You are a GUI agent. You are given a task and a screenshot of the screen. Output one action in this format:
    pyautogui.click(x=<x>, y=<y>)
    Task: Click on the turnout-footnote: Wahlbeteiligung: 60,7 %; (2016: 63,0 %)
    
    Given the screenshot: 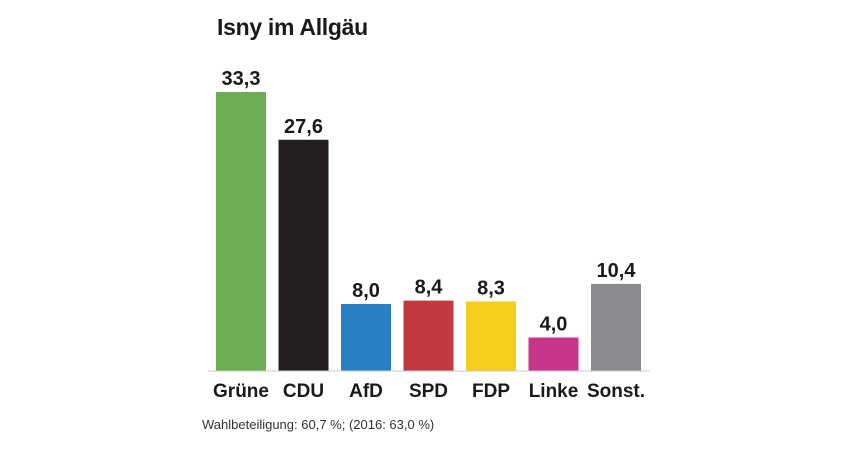 What is the action you would take?
    pyautogui.click(x=318, y=424)
    